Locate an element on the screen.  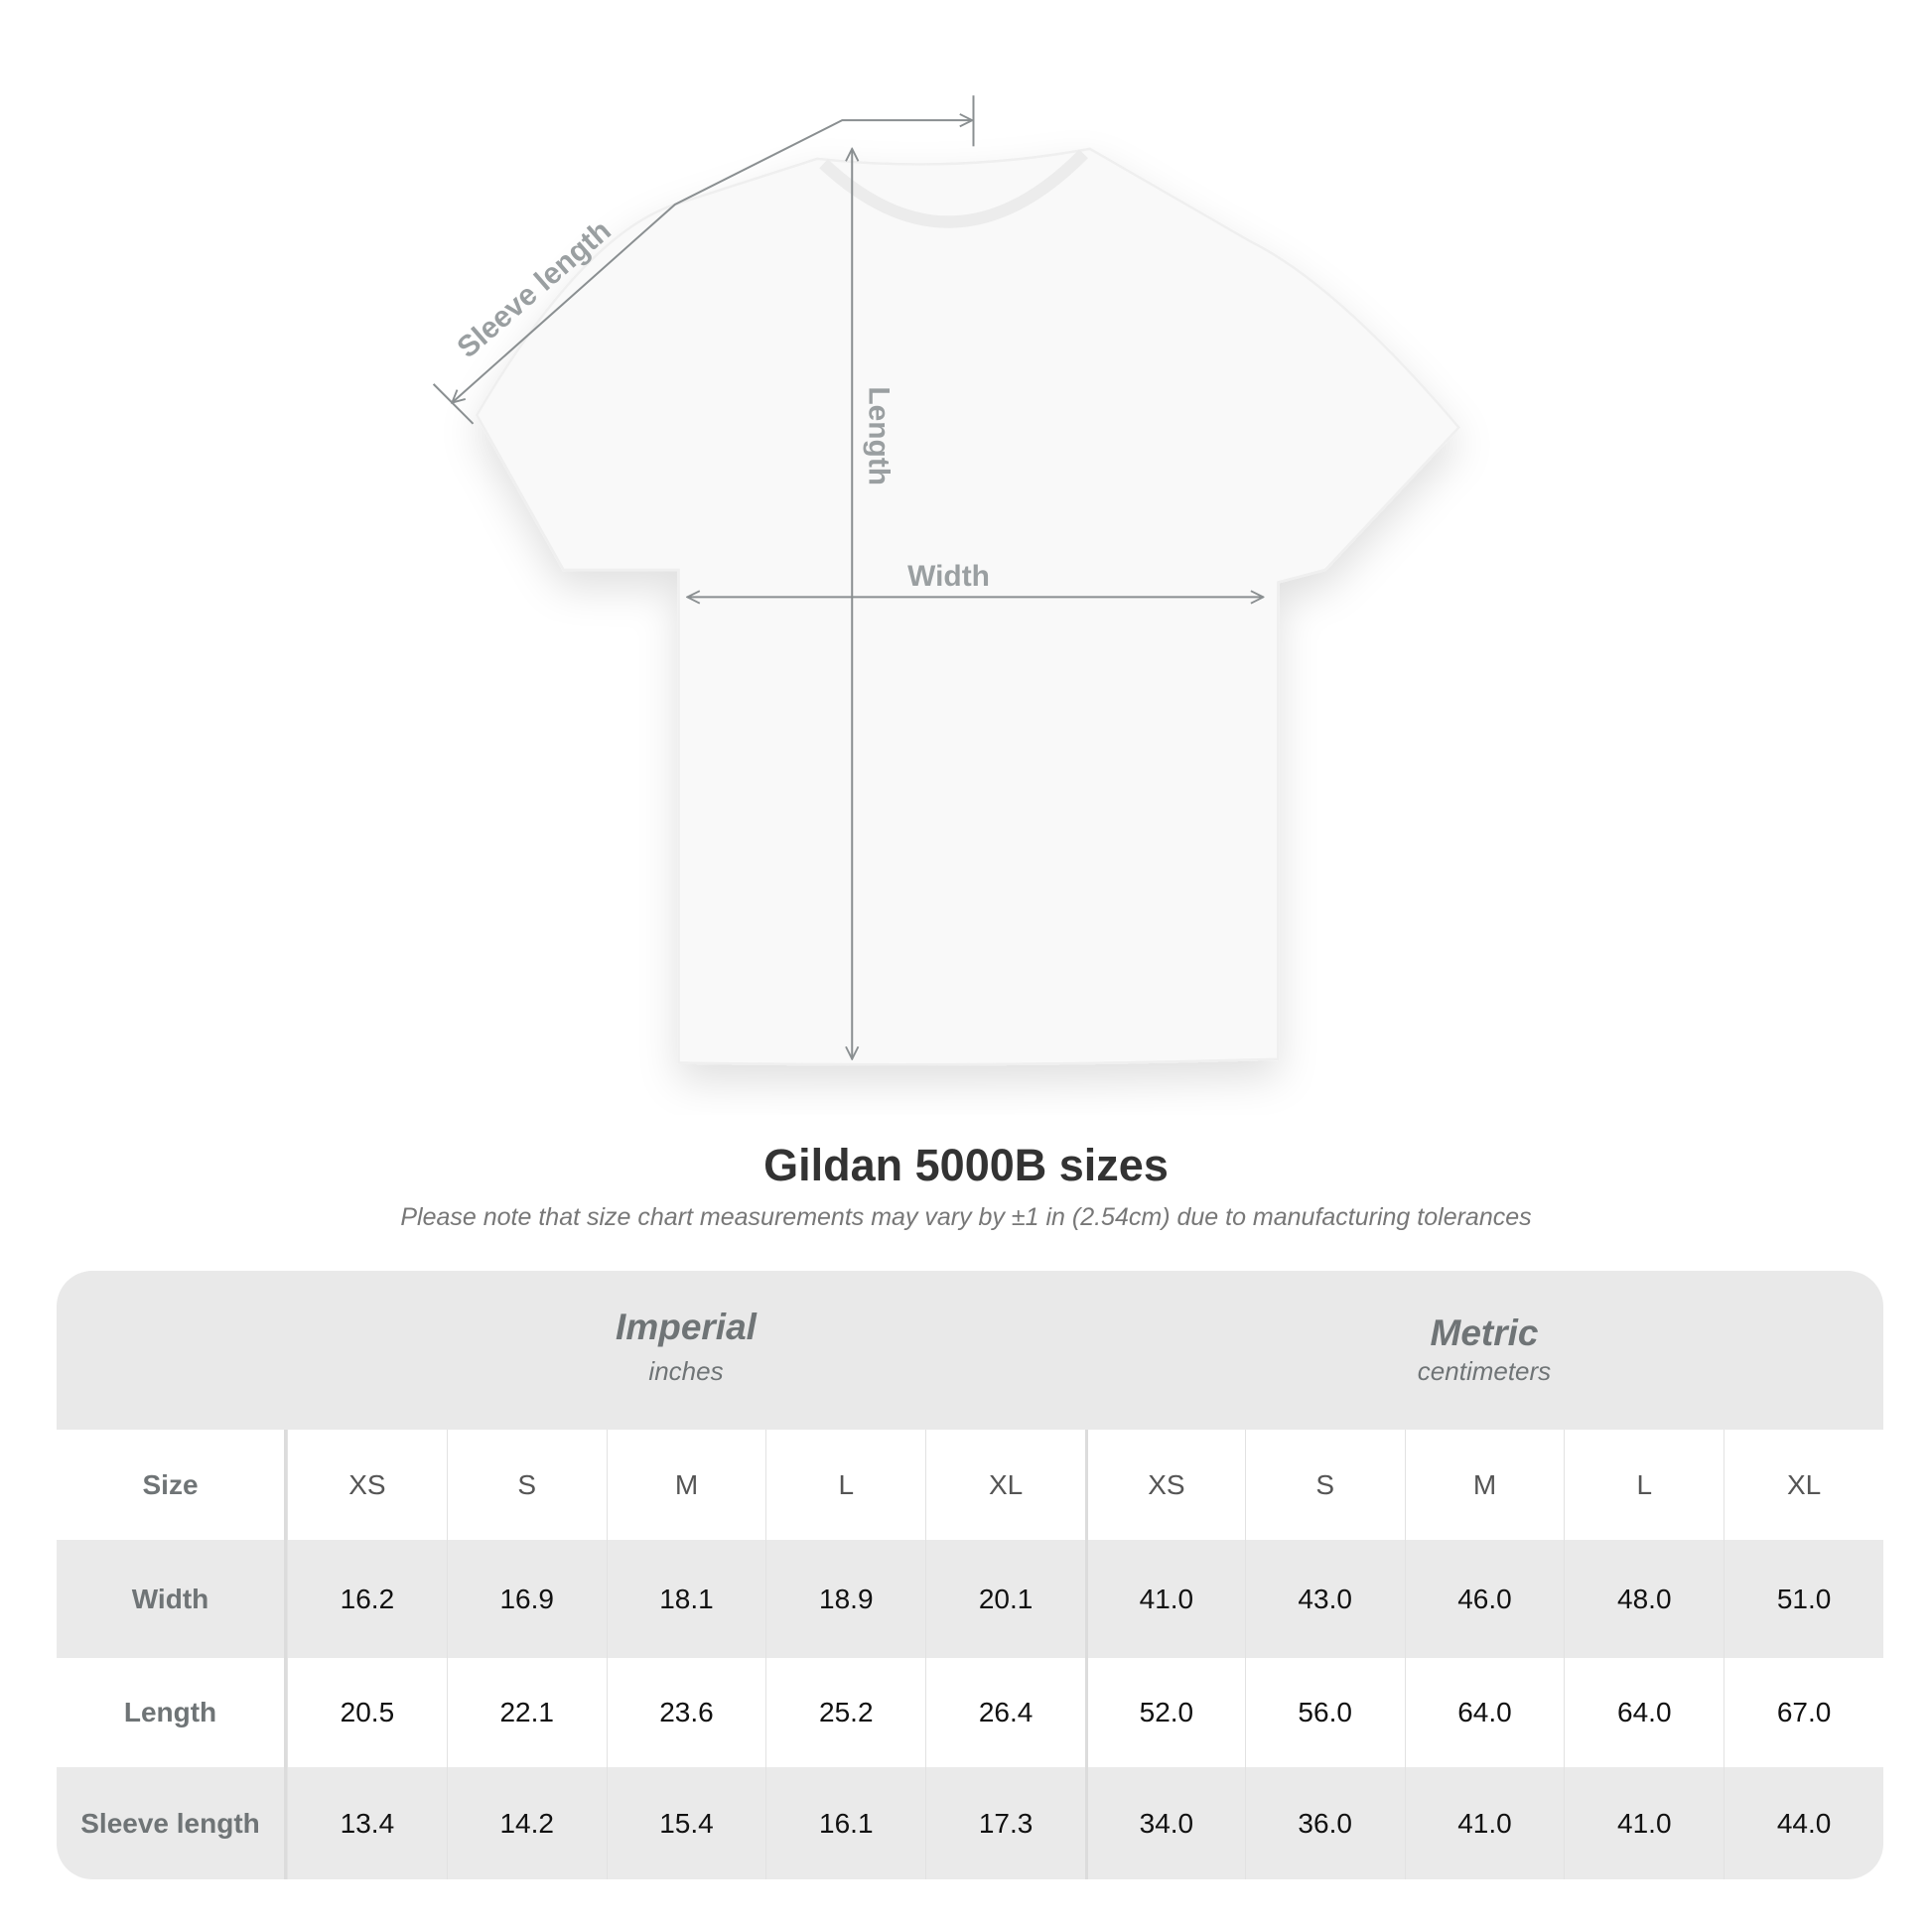
group-label: Metric is located at coordinates (1485, 1332).